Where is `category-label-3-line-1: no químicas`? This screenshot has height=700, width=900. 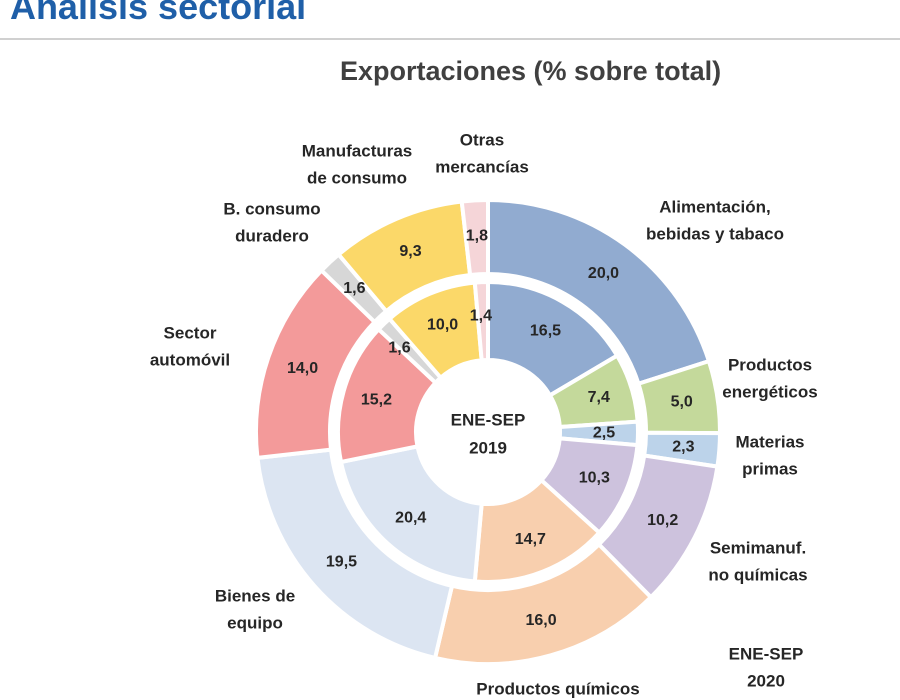 category-label-3-line-1: no químicas is located at coordinates (757, 574).